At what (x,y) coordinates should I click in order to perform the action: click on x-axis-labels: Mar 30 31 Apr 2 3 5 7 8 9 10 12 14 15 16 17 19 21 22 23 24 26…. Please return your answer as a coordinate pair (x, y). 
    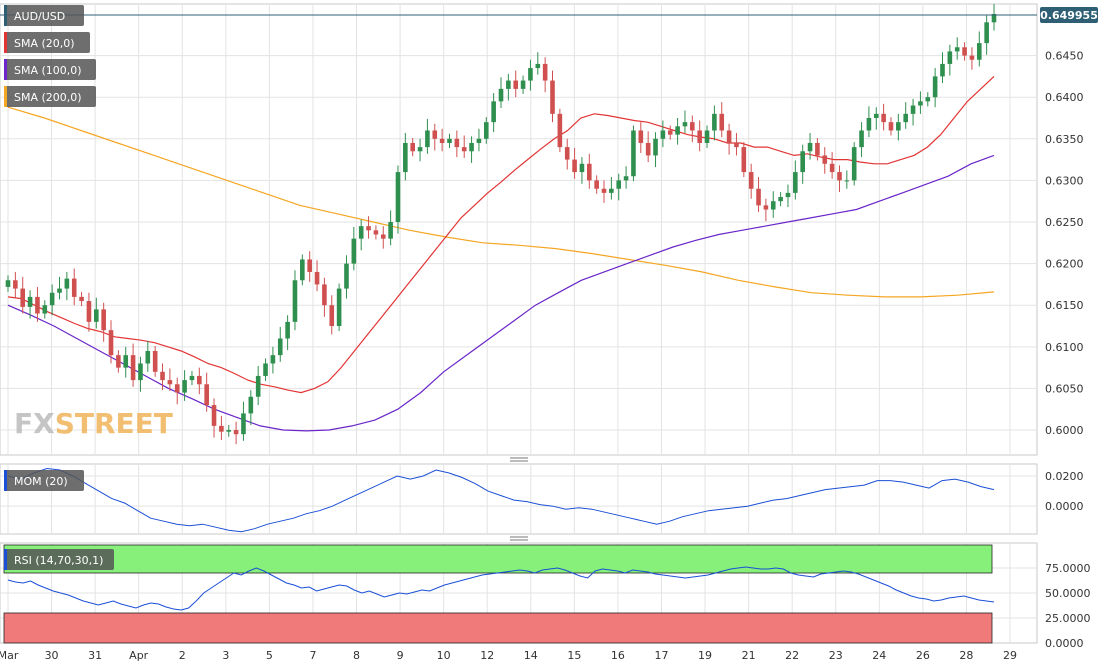
    Looking at the image, I should click on (508, 655).